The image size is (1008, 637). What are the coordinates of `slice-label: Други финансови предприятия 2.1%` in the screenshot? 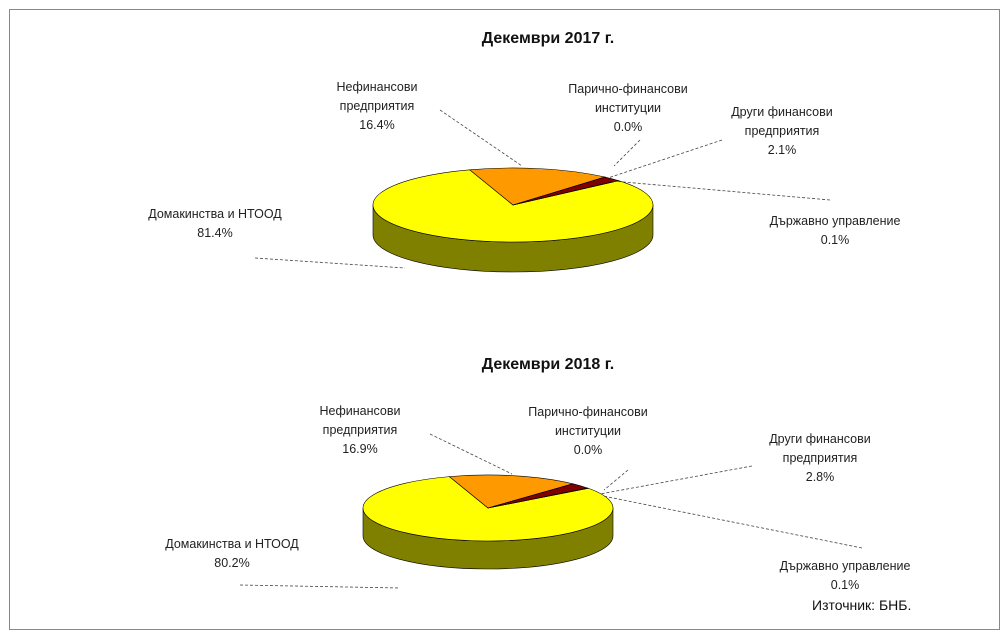 It's located at (782, 131).